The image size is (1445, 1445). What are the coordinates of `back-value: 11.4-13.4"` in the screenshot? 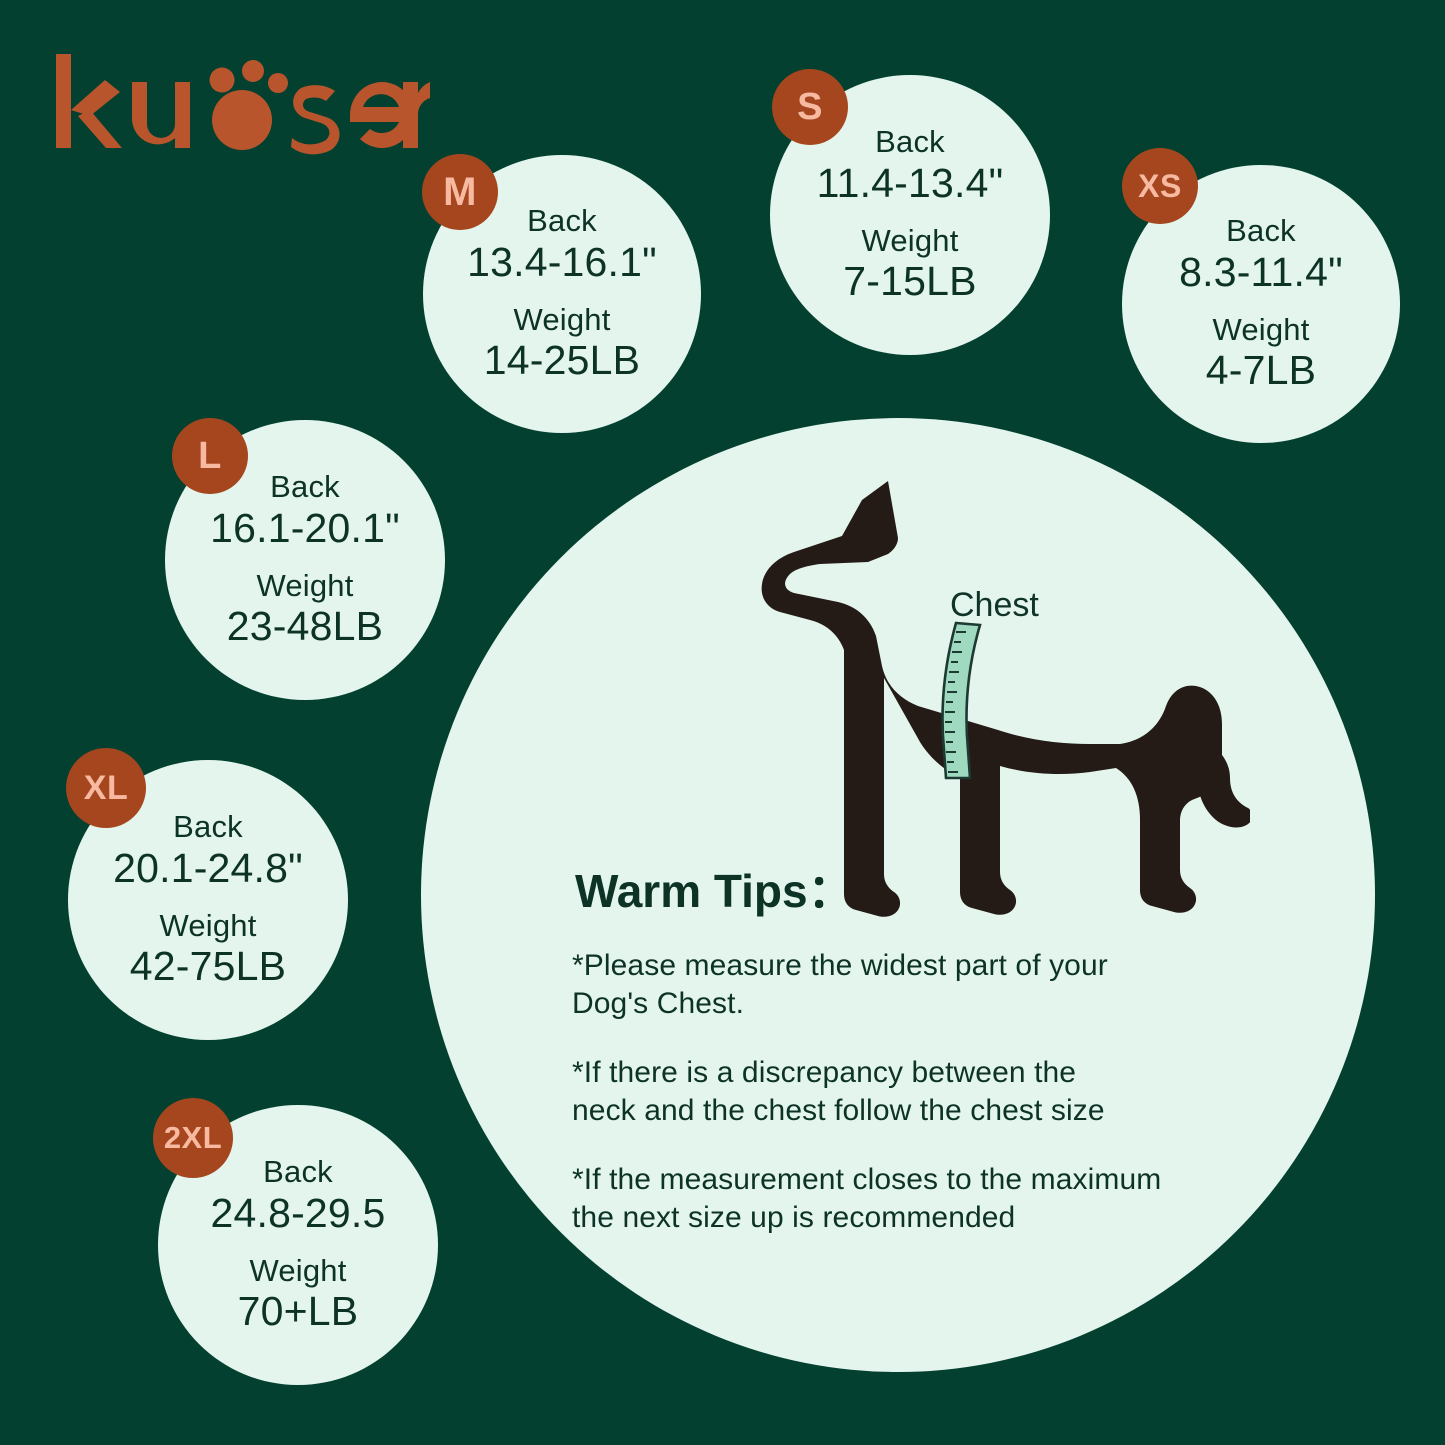 It's located at (910, 182).